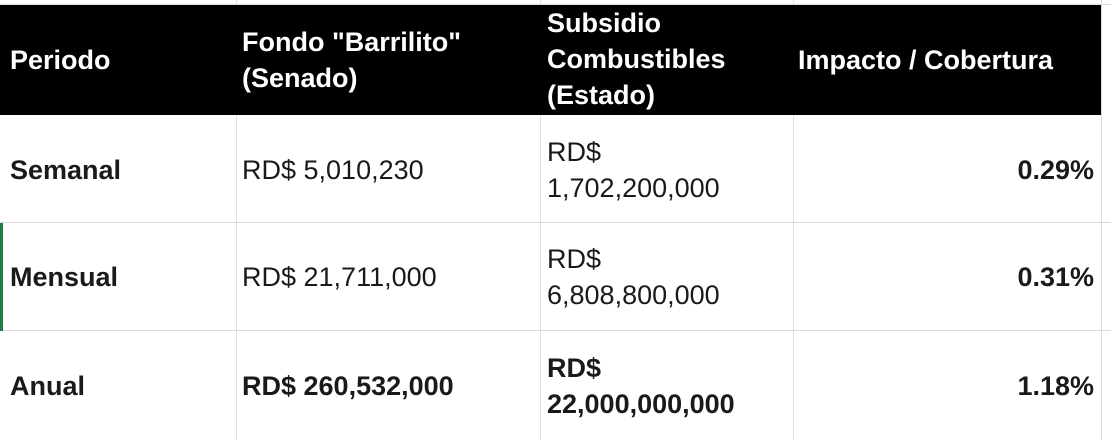  I want to click on table-cell: 1.18%, so click(1055, 386).